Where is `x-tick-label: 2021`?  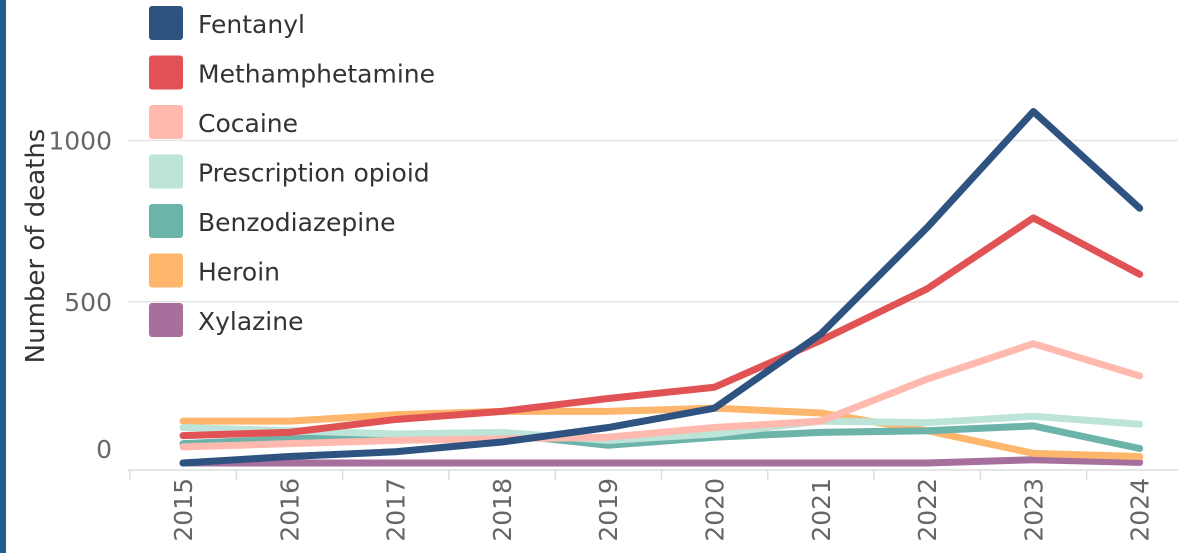
x-tick-label: 2021 is located at coordinates (821, 510).